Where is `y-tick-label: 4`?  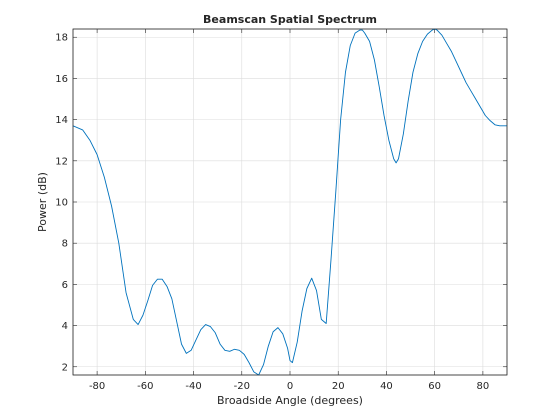 y-tick-label: 4 is located at coordinates (65, 326).